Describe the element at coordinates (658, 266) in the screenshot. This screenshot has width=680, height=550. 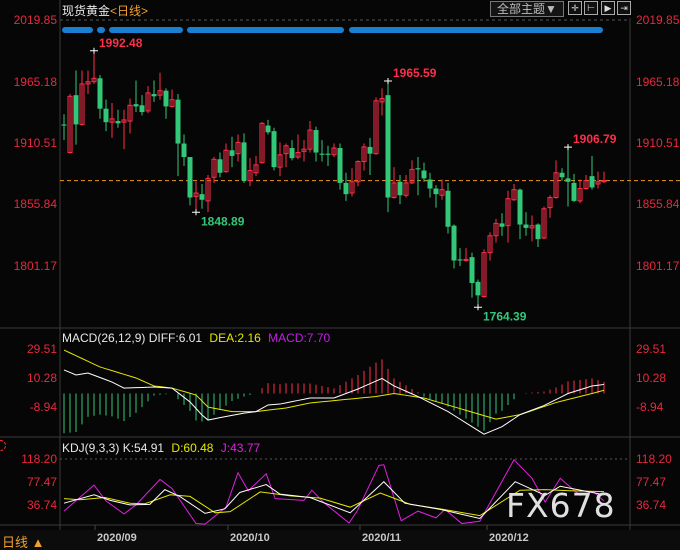
I see `price-axis-label-right: 1801.17` at that location.